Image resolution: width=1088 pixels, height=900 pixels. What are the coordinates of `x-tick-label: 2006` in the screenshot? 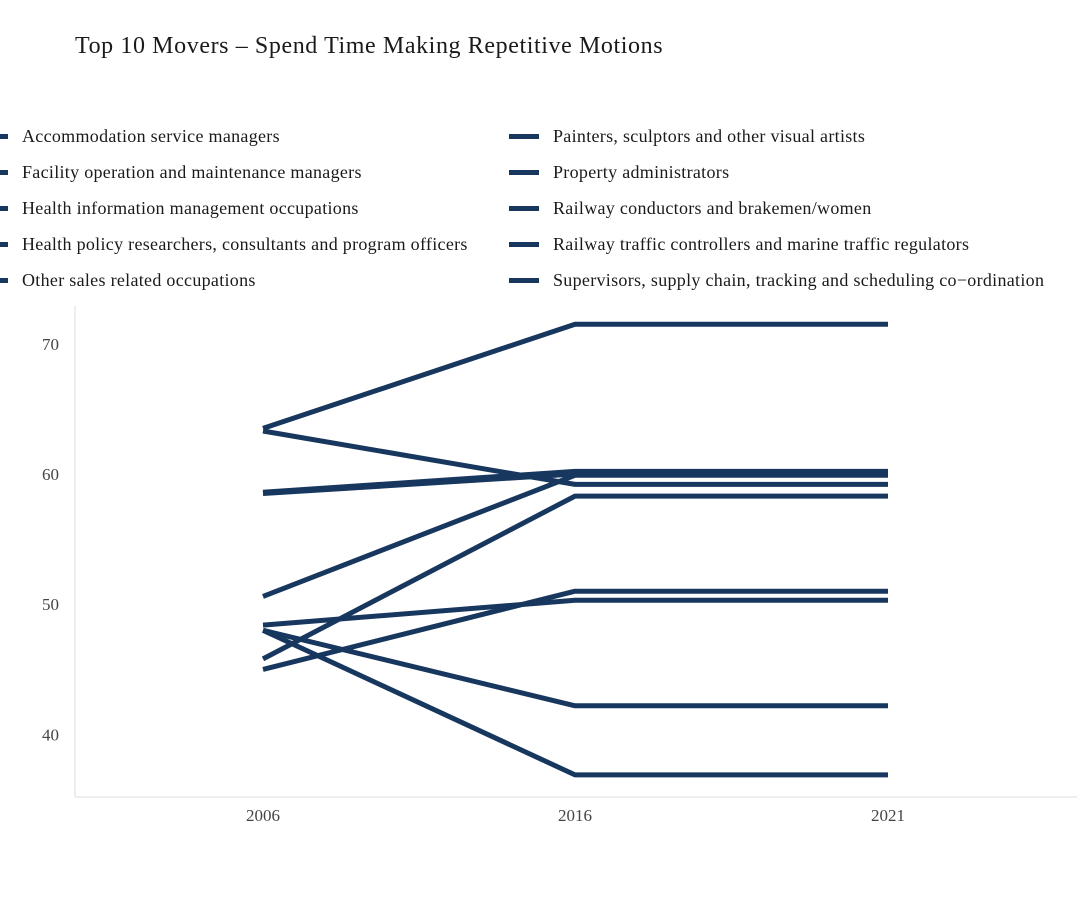 It's located at (263, 815).